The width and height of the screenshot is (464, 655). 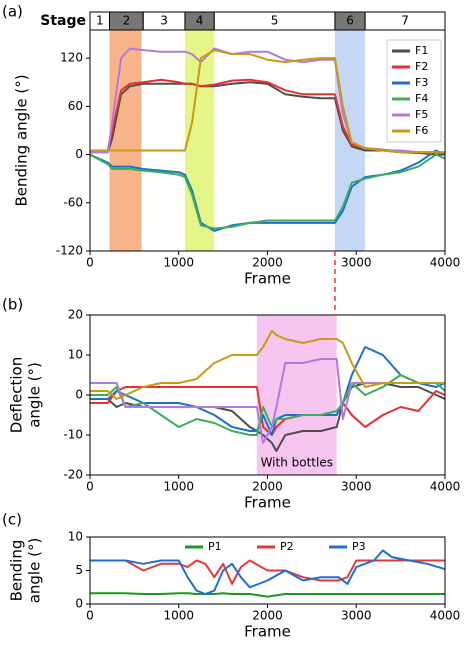 What do you see at coordinates (100, 21) in the screenshot?
I see `stage-name: 1` at bounding box center [100, 21].